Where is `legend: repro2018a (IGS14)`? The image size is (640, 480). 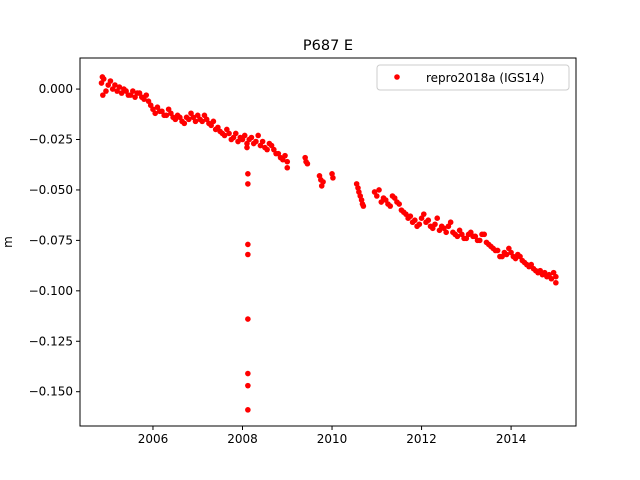
legend: repro2018a (IGS14) is located at coordinates (473, 77).